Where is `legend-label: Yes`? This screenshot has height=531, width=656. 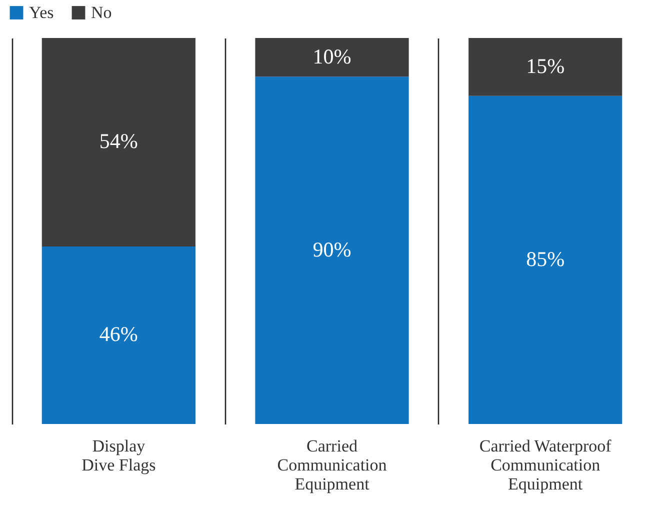
legend-label: Yes is located at coordinates (41, 12).